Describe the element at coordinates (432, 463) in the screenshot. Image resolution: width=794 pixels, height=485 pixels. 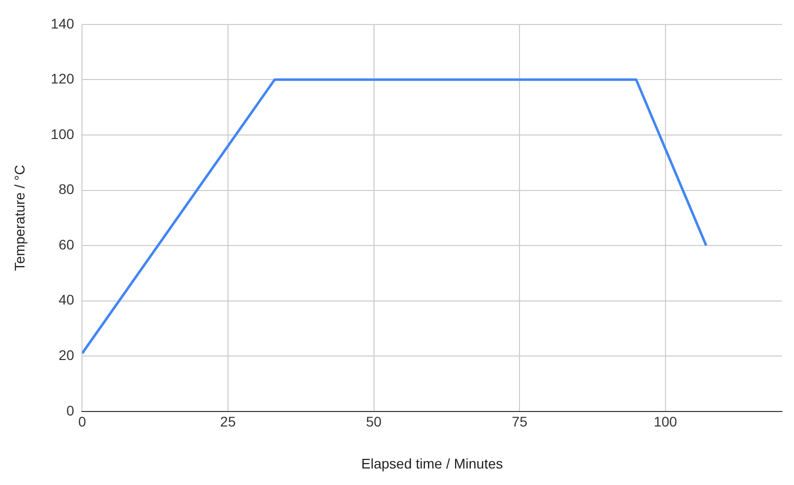
I see `x-axis-title: Elapsed time / Minutes` at that location.